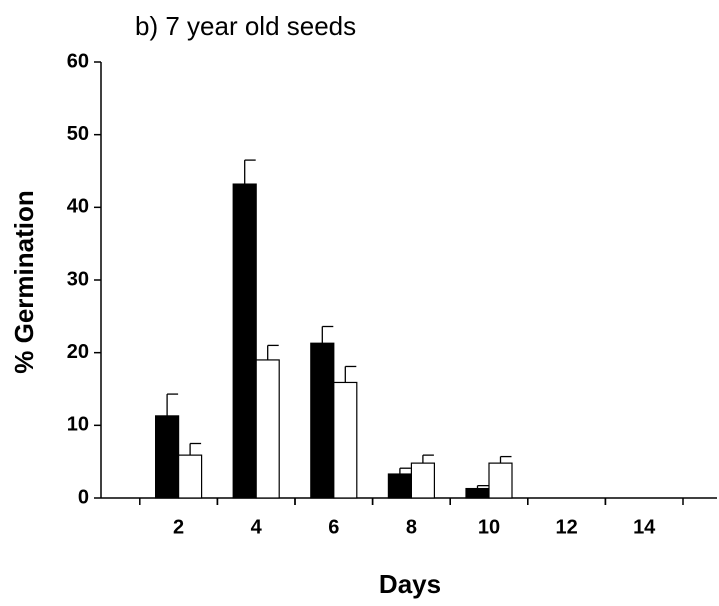  Describe the element at coordinates (78, 425) in the screenshot. I see `y-tick-label: 10` at that location.